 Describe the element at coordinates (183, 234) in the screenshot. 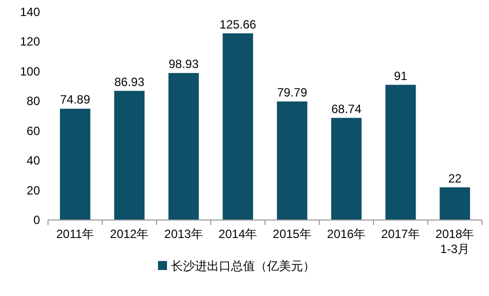

I see `x-tick-label: 2013年` at that location.